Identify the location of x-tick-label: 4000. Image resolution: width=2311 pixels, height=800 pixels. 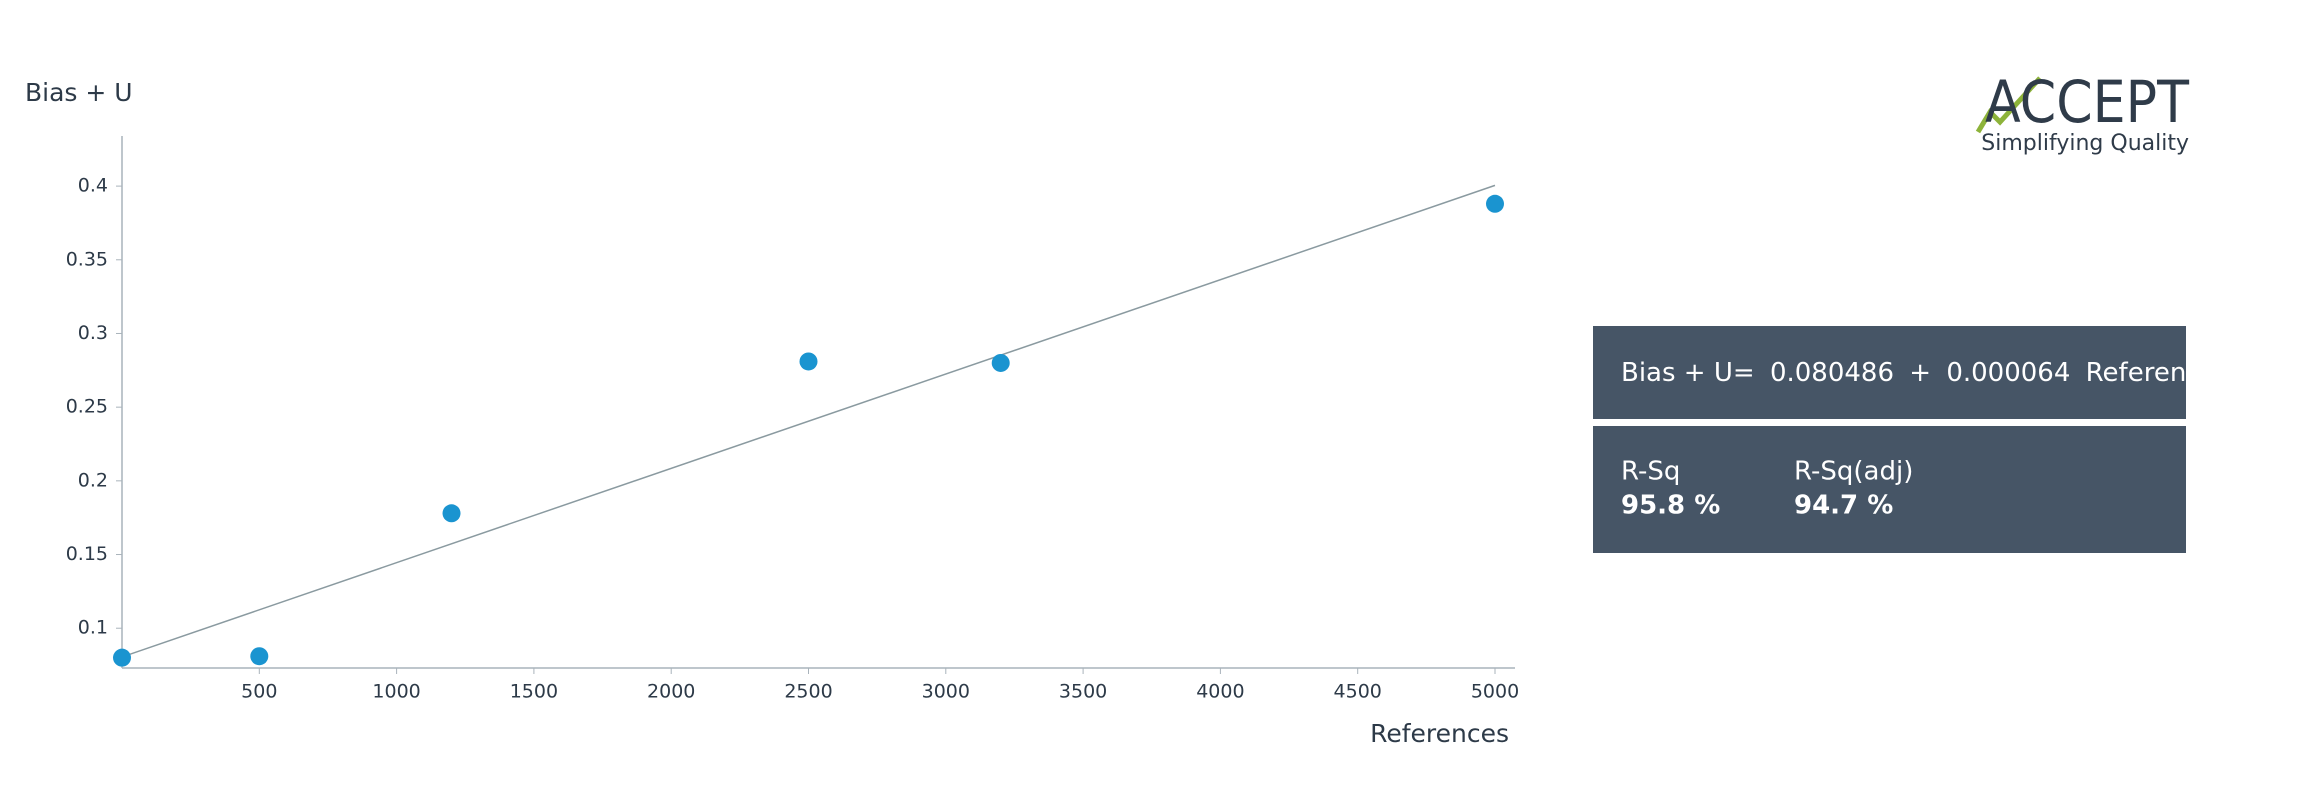
(1220, 692).